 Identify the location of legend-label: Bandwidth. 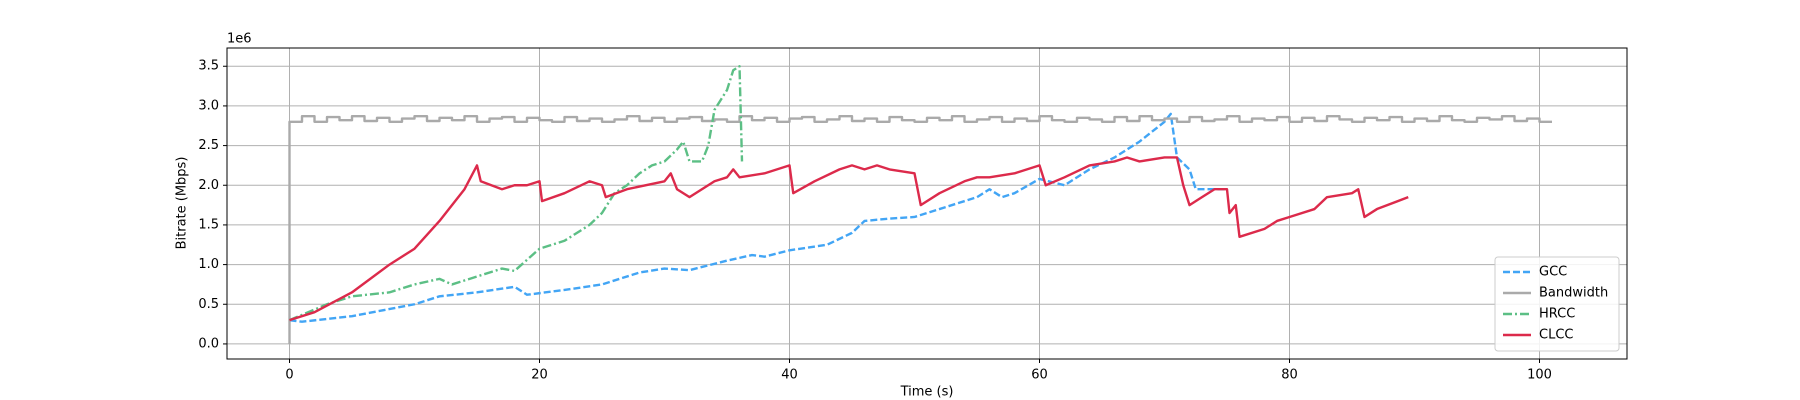
(1573, 293).